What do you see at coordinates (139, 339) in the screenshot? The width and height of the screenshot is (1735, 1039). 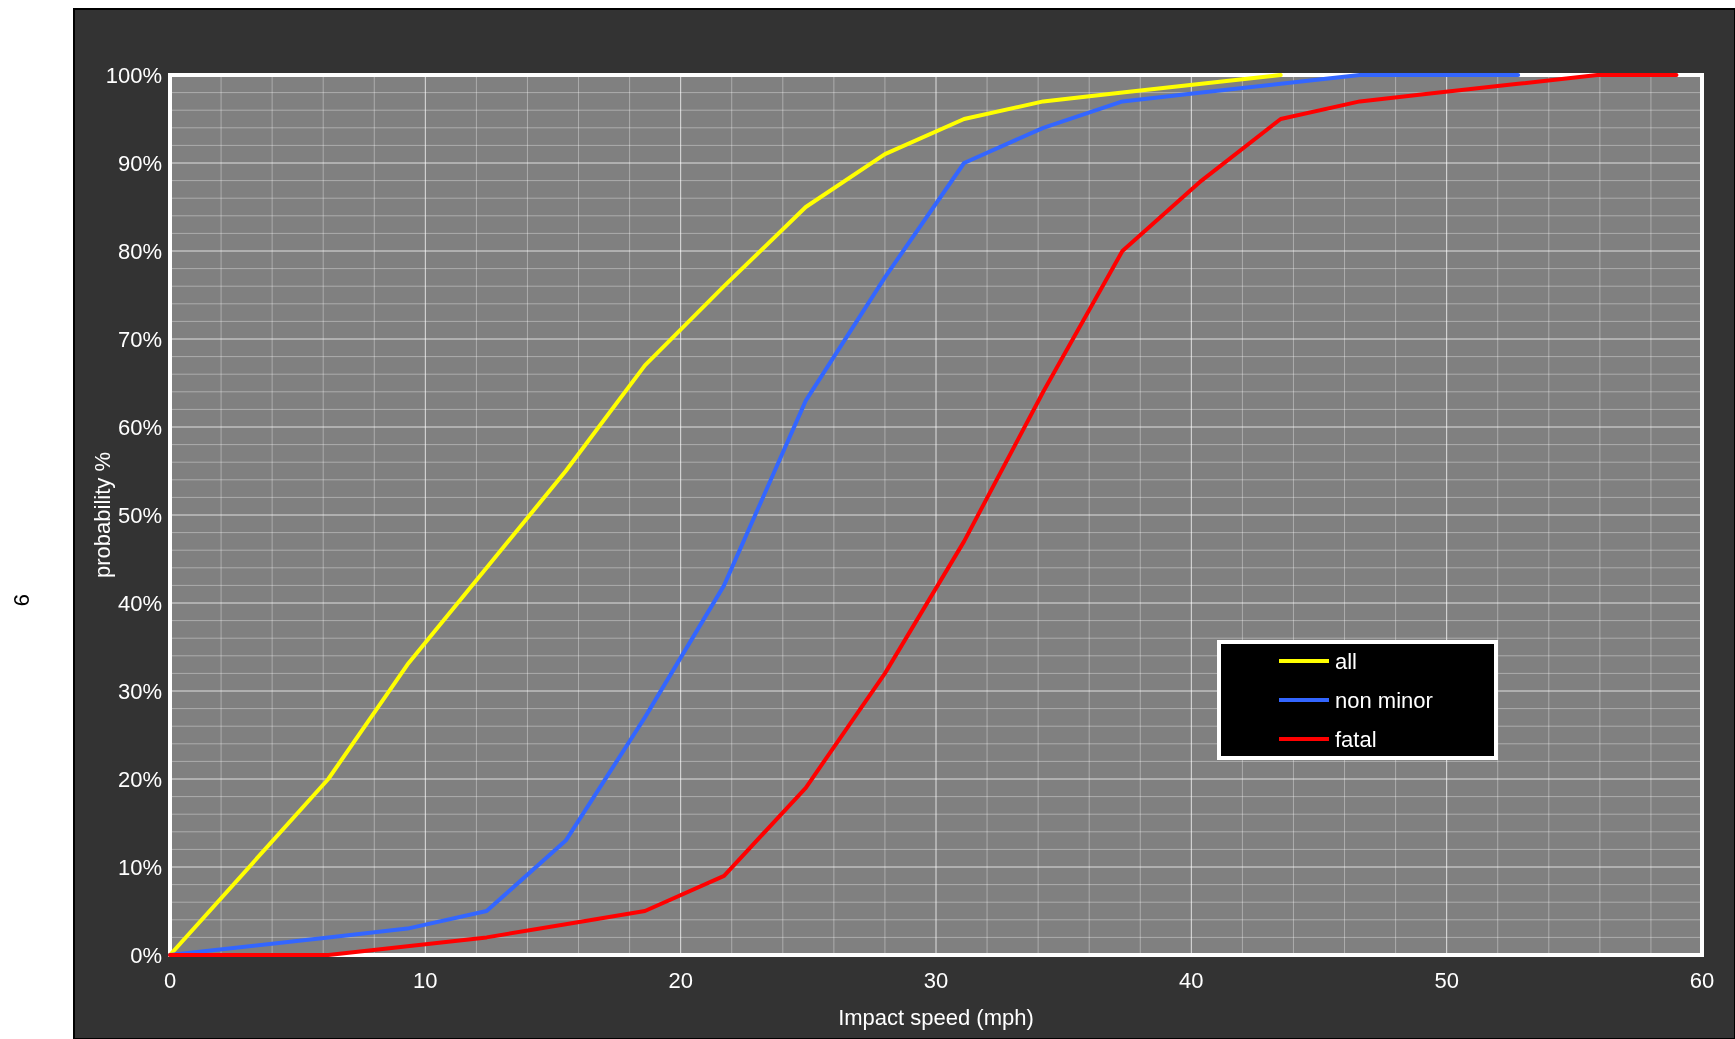 I see `y-tick-label: 70%` at bounding box center [139, 339].